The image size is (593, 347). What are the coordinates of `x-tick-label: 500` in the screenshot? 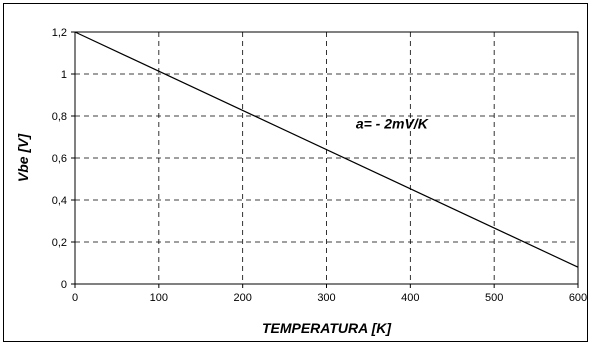 It's located at (494, 298).